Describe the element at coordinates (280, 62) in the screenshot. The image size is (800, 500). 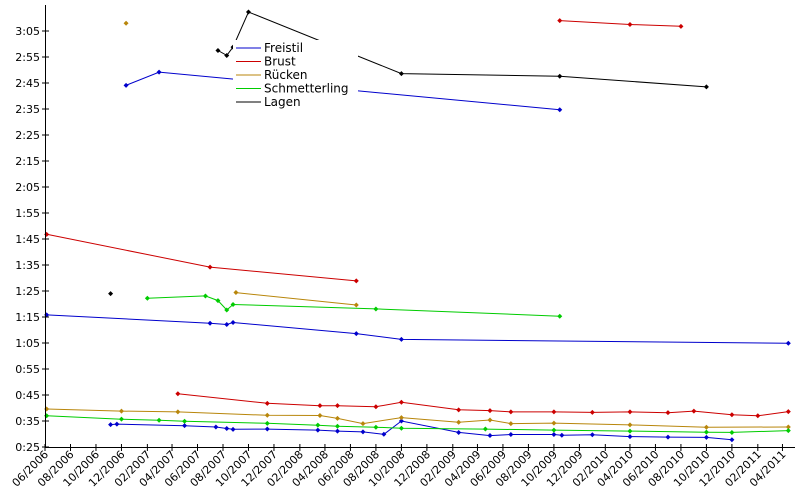
I see `legend-label-brust: Brust` at that location.